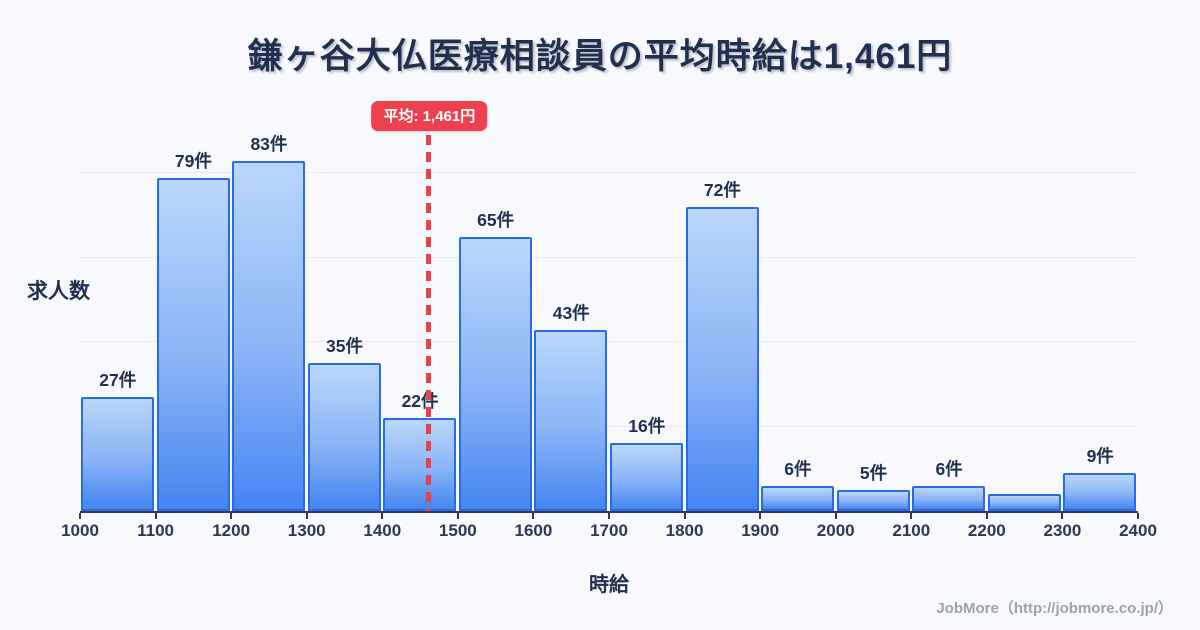 This screenshot has height=630, width=1200. I want to click on bar-value-label: 83件, so click(269, 143).